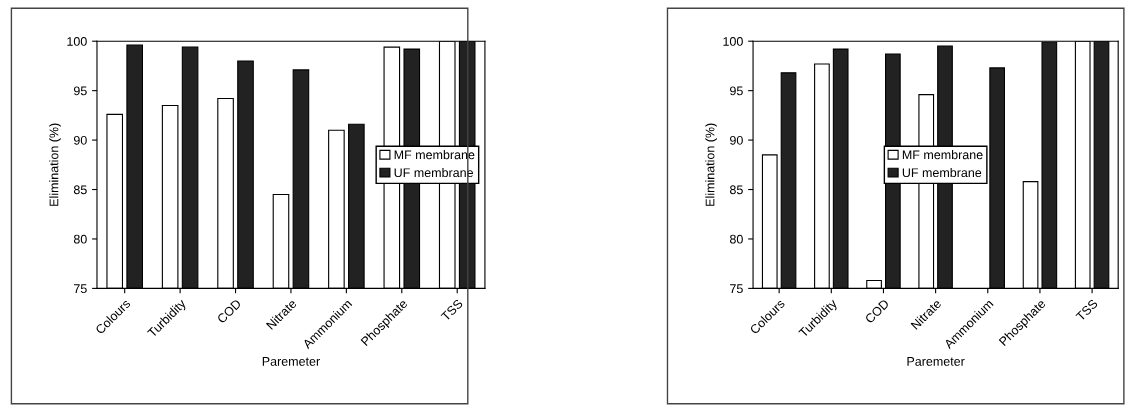  Describe the element at coordinates (942, 155) in the screenshot. I see `legend-label: MF membrane` at that location.